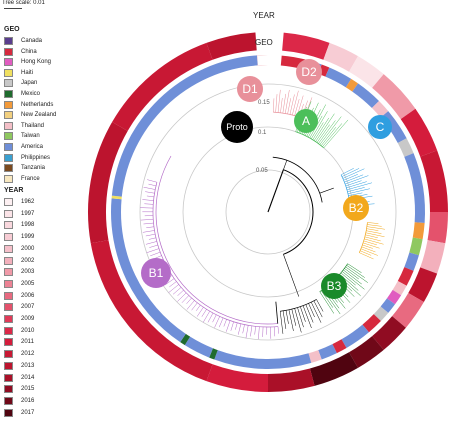 The height and width of the screenshot is (425, 474). I want to click on legend-item-geo-france: France, so click(22, 179).